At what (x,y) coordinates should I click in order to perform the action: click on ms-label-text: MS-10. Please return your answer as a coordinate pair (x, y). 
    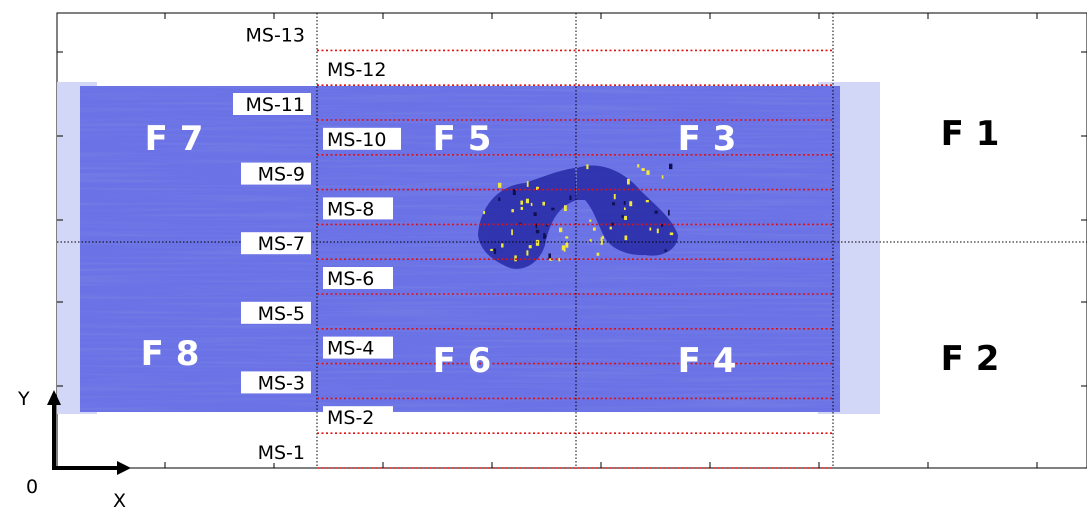
    Looking at the image, I should click on (357, 140).